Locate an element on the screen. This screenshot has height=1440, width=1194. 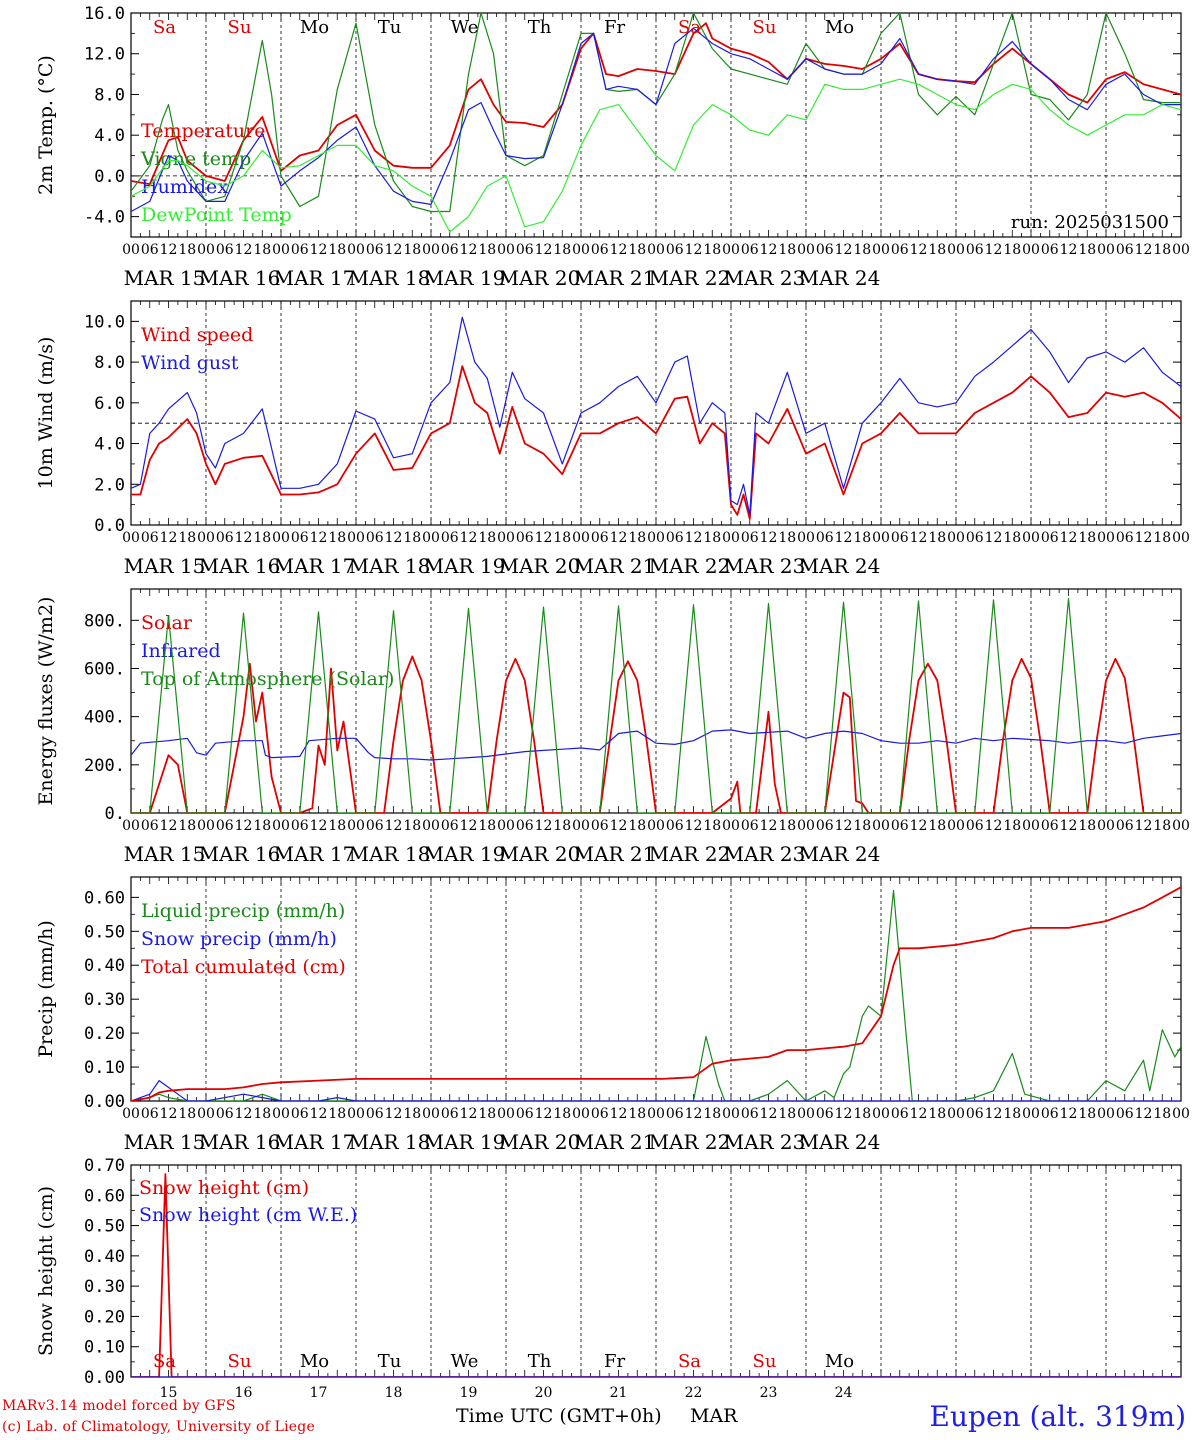
y-tick-label: 12.0 is located at coordinates (104, 55).